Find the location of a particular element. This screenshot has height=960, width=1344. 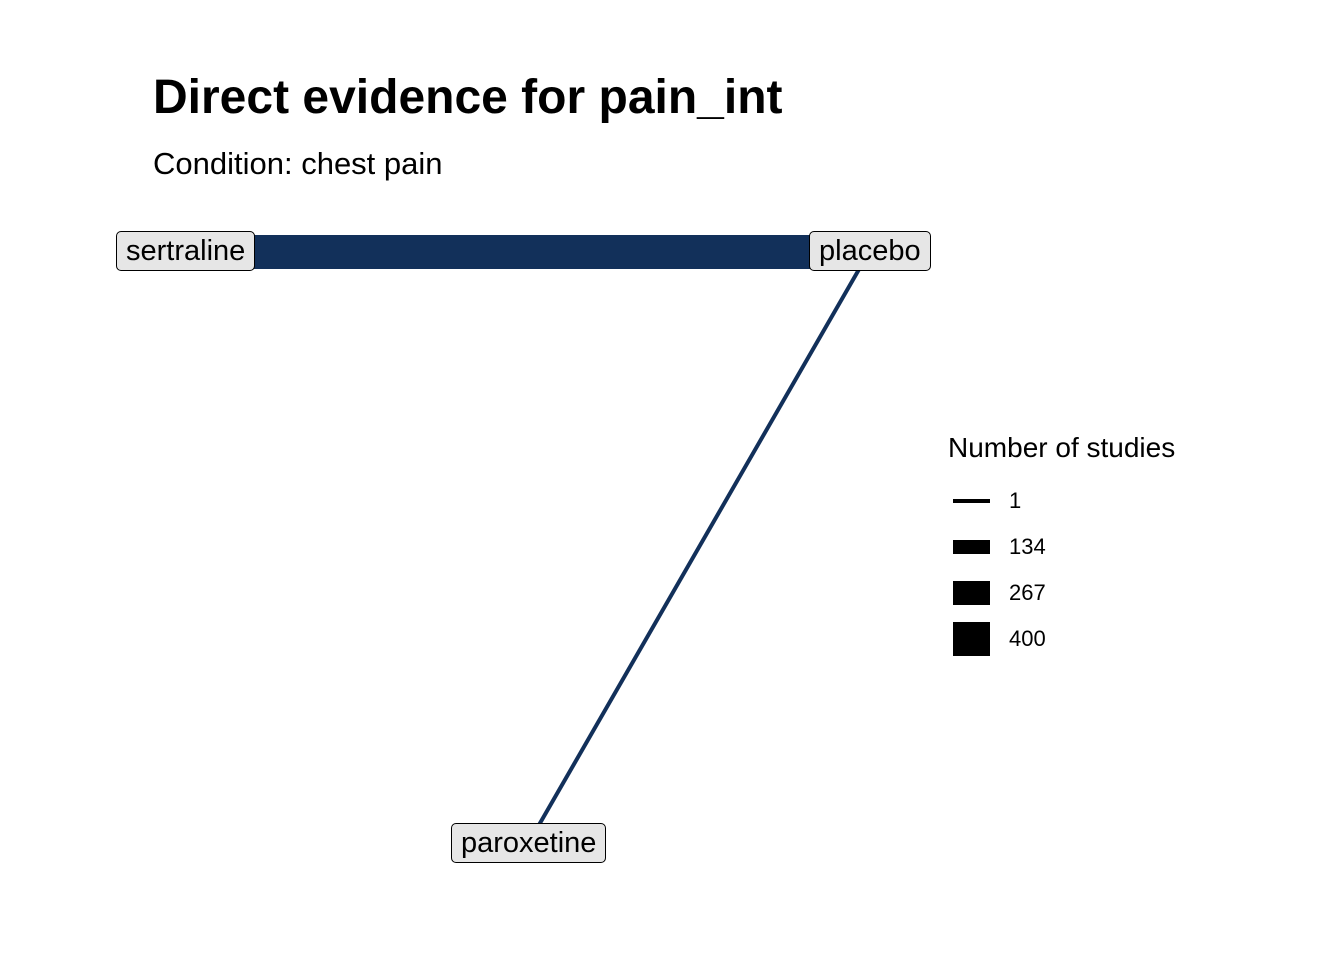

plot-subtitle: Condition: chest pain is located at coordinates (298, 163).